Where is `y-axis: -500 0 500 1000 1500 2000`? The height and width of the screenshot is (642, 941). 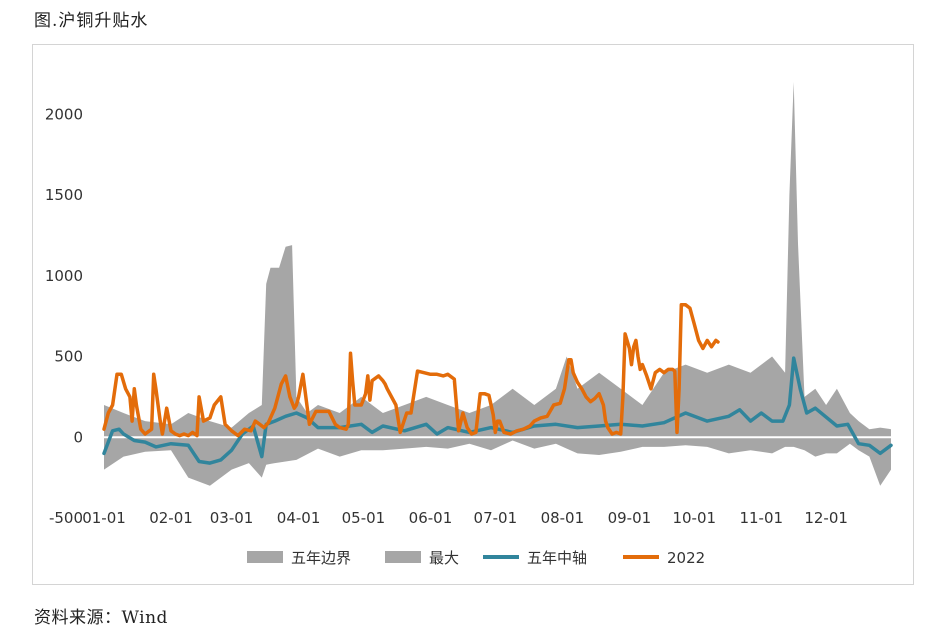 y-axis: -500 0 500 1000 1500 2000 is located at coordinates (64, 316).